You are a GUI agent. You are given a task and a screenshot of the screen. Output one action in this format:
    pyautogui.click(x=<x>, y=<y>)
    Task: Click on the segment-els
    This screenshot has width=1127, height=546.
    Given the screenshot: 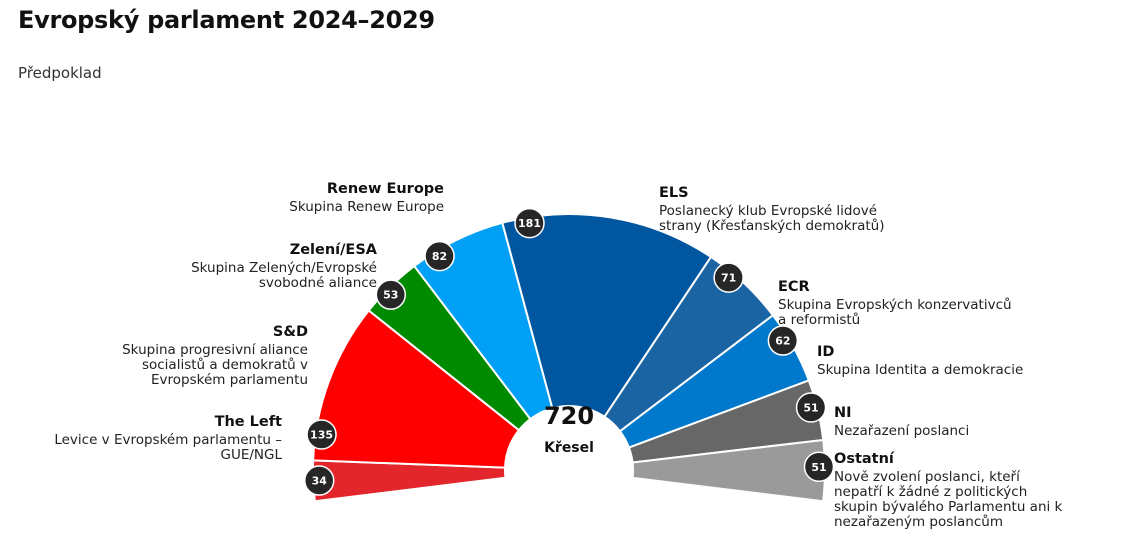 What is the action you would take?
    pyautogui.click(x=607, y=316)
    